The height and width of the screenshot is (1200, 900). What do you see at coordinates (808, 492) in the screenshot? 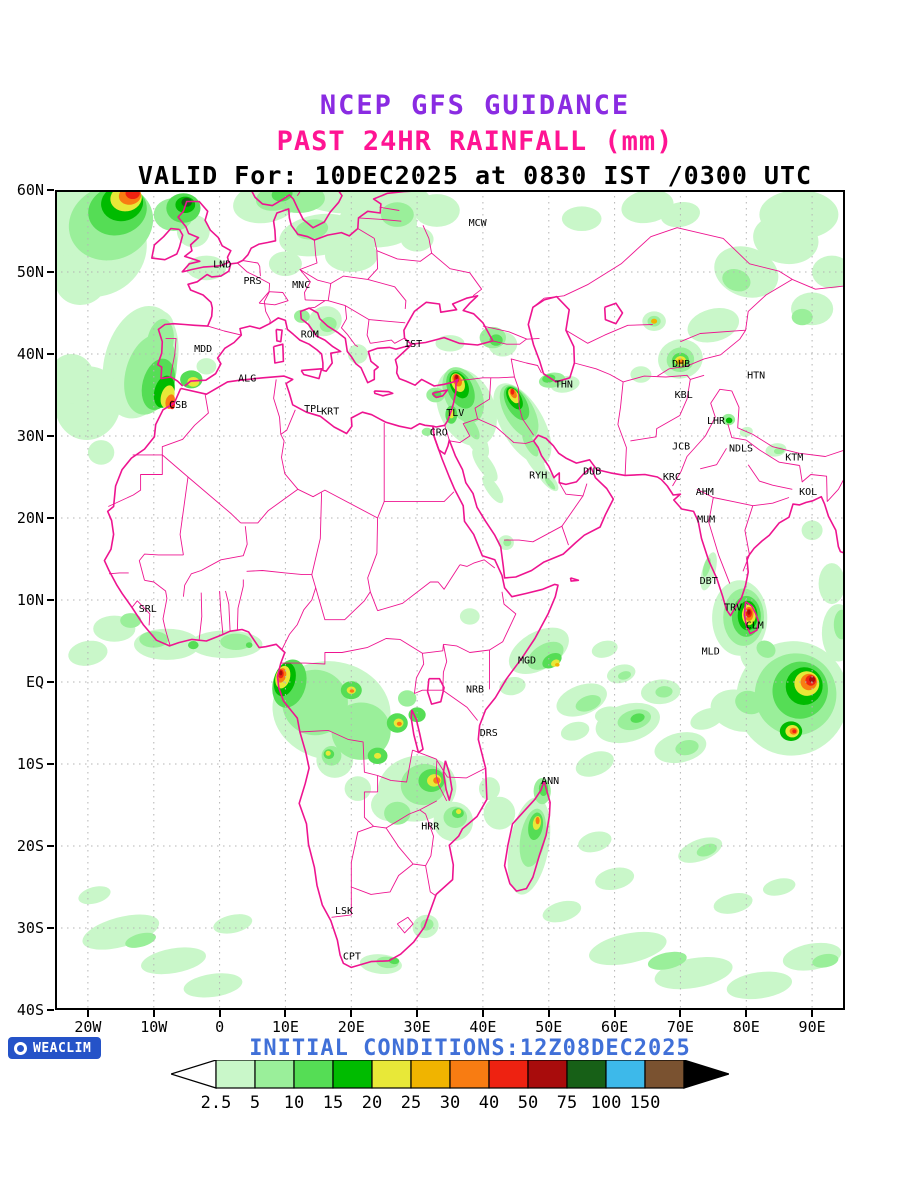
I see `station-label: KOL` at bounding box center [808, 492].